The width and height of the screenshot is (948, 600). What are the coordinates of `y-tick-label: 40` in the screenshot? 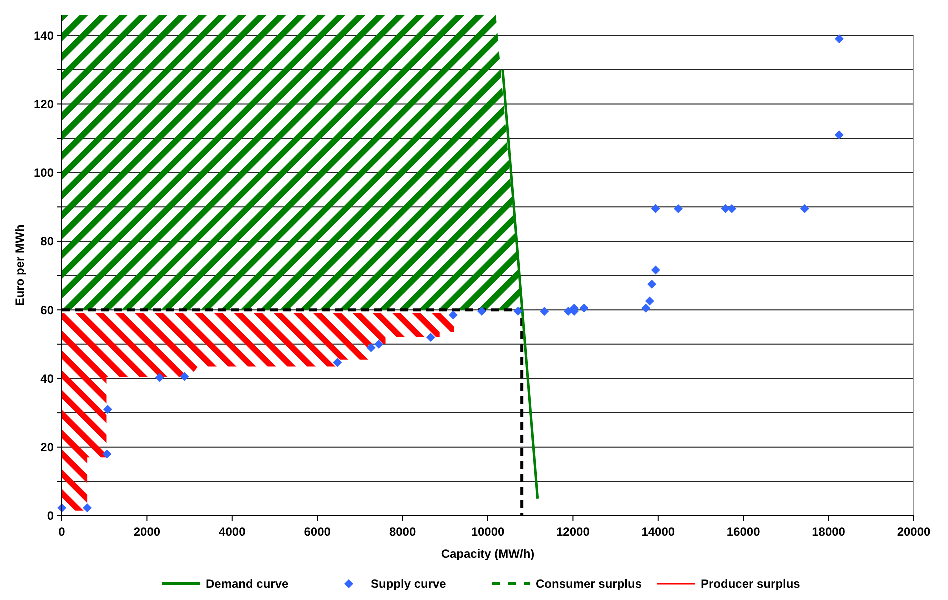 It's located at (47, 379).